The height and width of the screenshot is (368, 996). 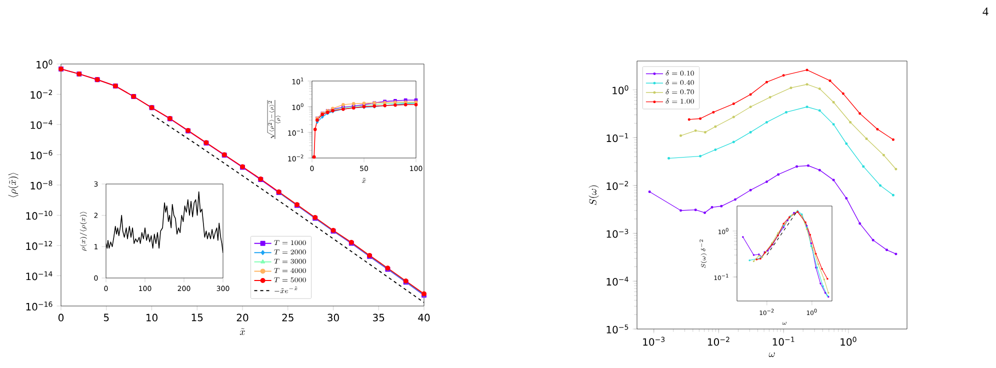 I want to click on x-tick-label: 20, so click(x=242, y=318).